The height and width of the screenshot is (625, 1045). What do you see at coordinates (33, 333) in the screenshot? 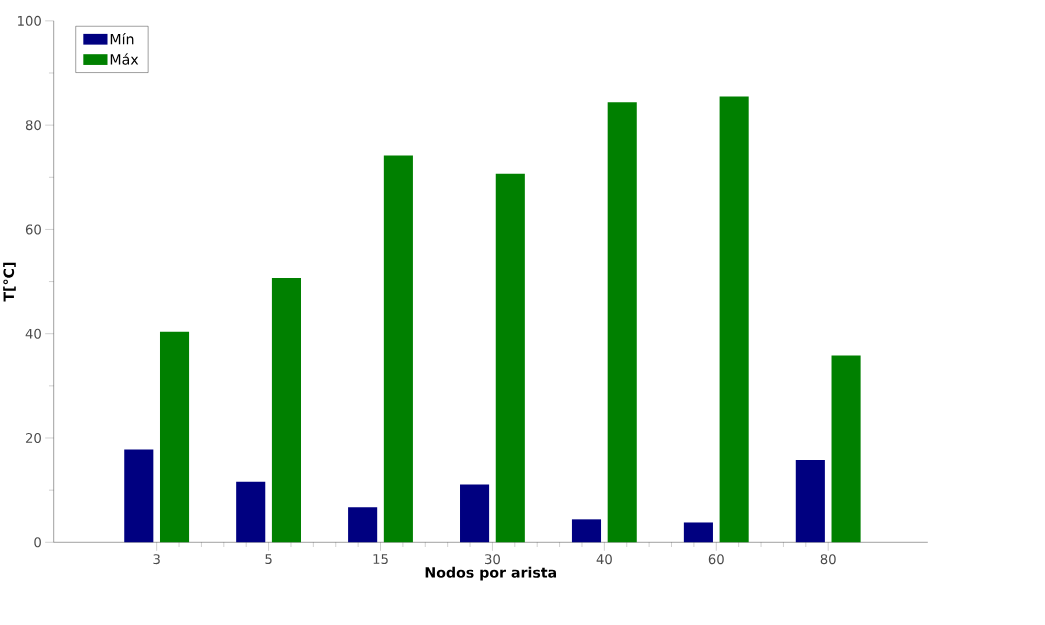
I see `y-tick-label: 40` at bounding box center [33, 333].